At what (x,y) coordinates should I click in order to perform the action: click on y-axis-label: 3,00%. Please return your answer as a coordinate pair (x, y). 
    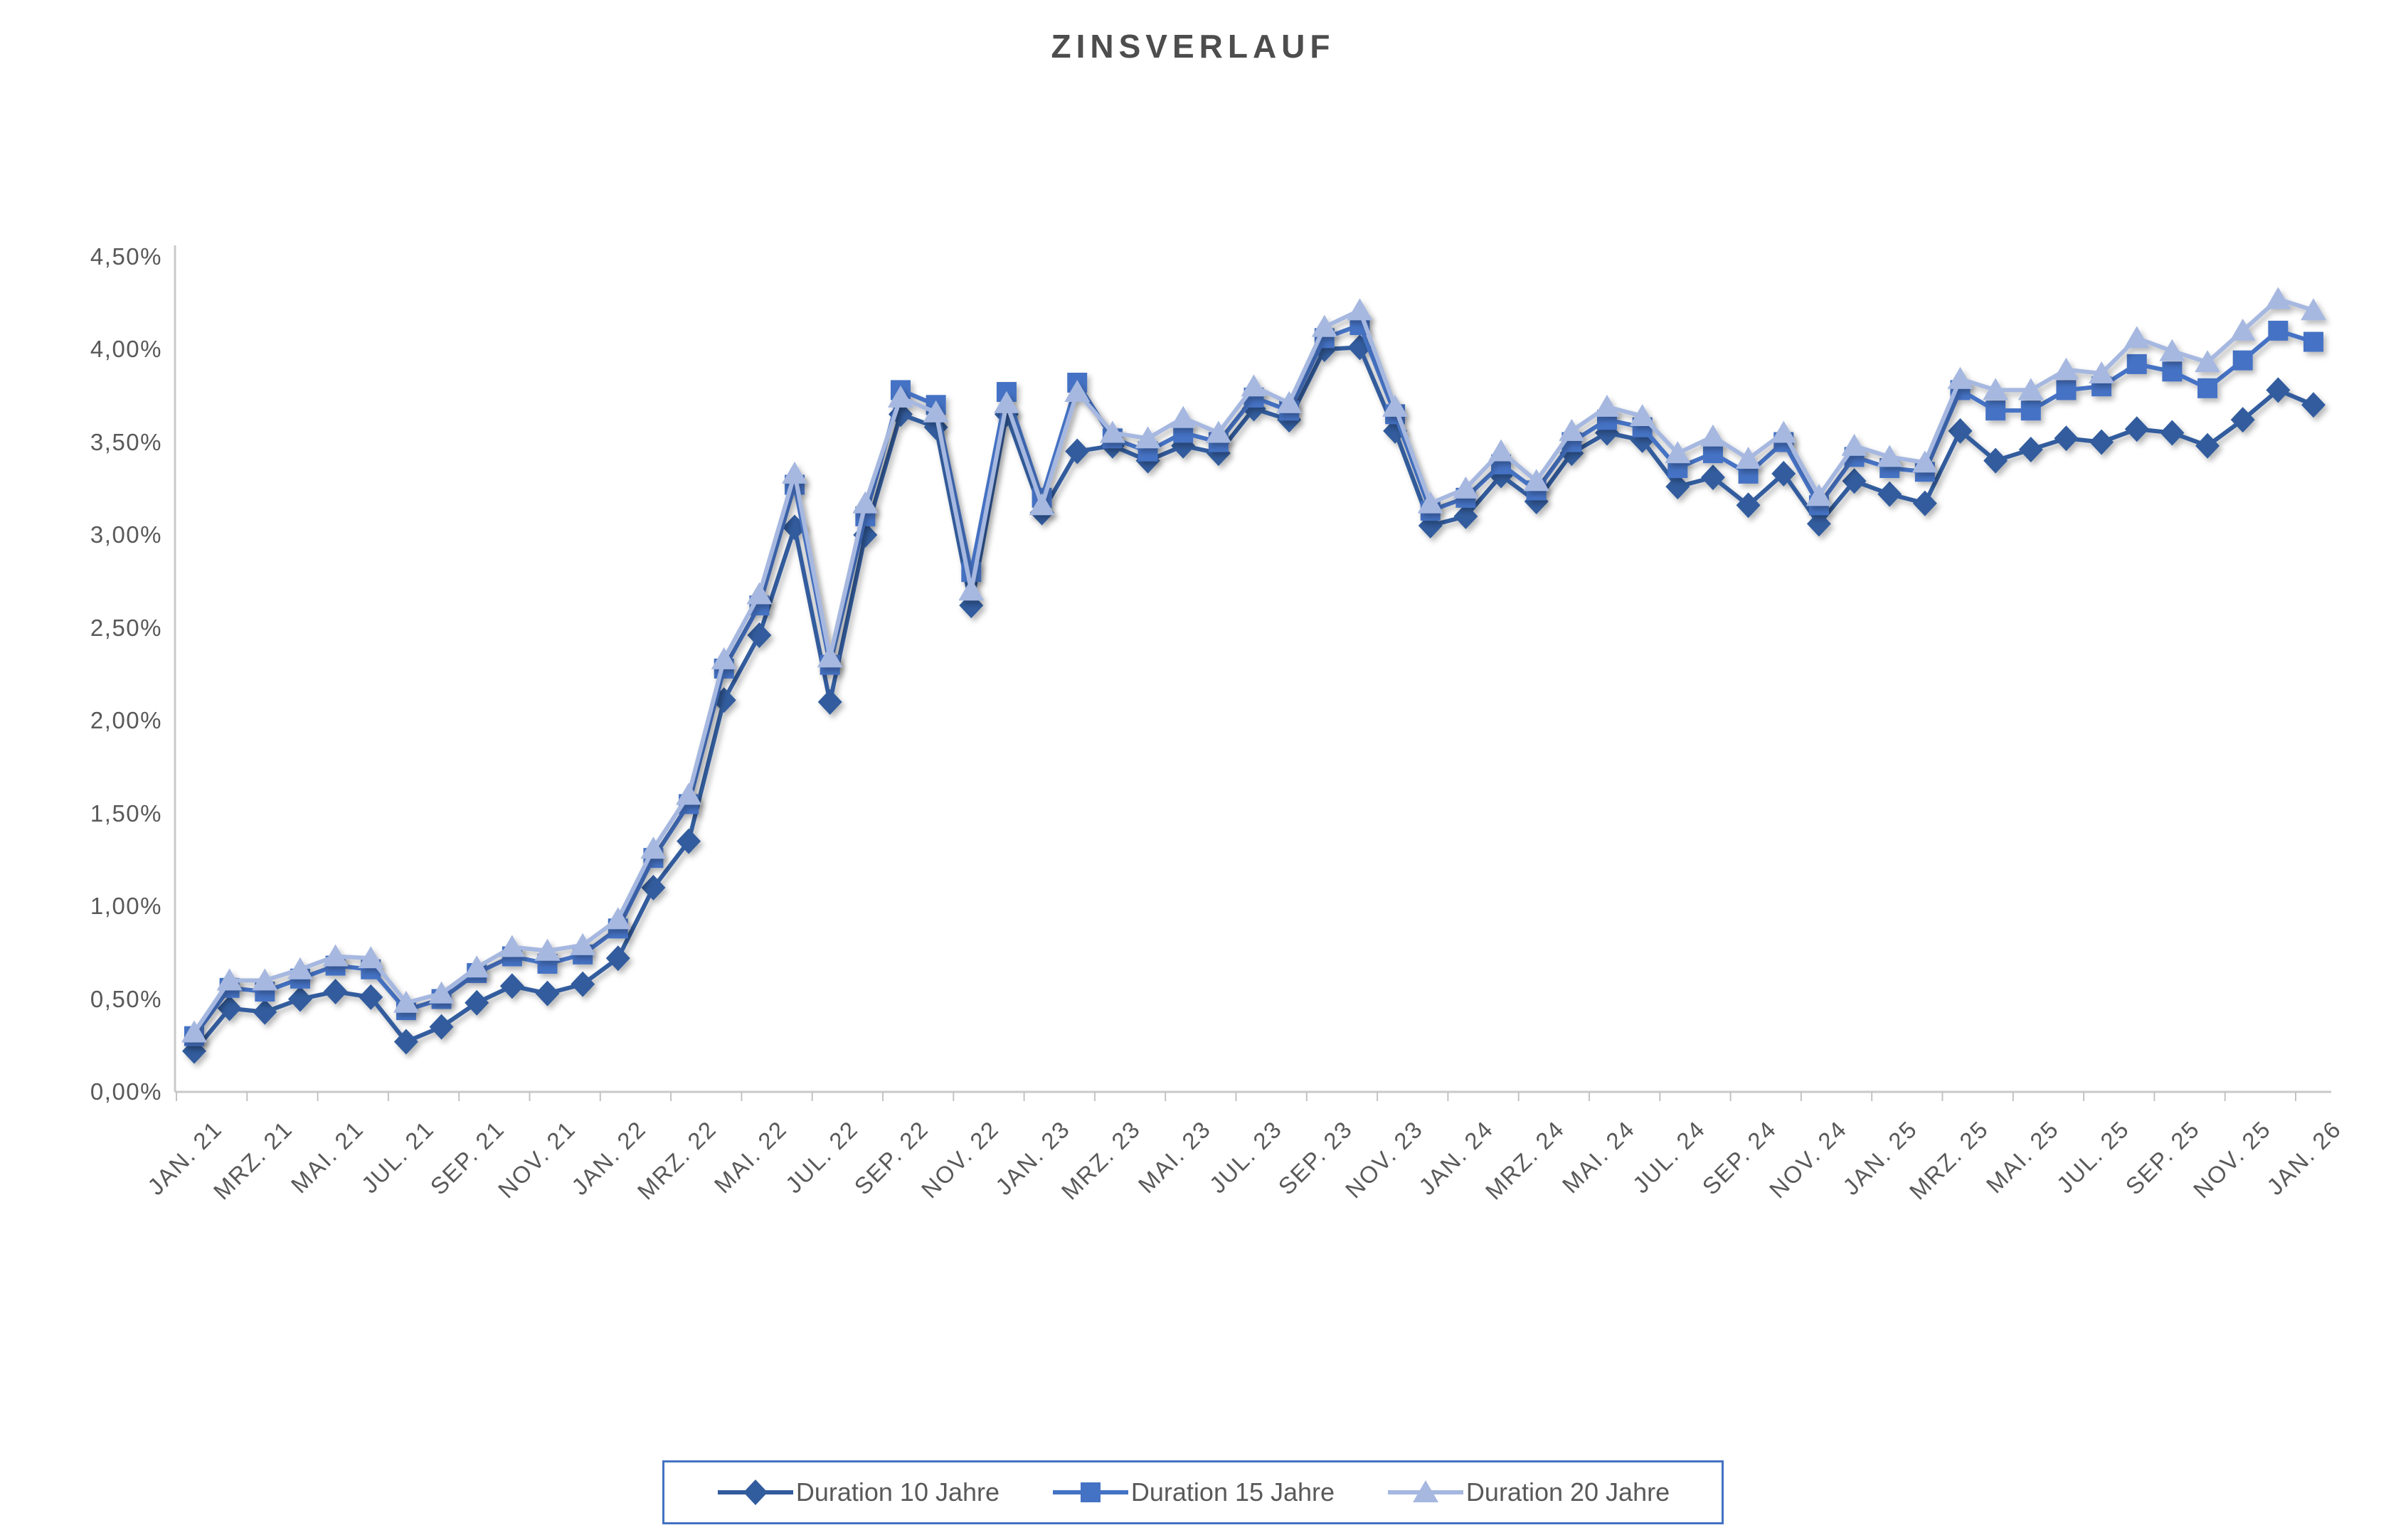
    Looking at the image, I should click on (126, 534).